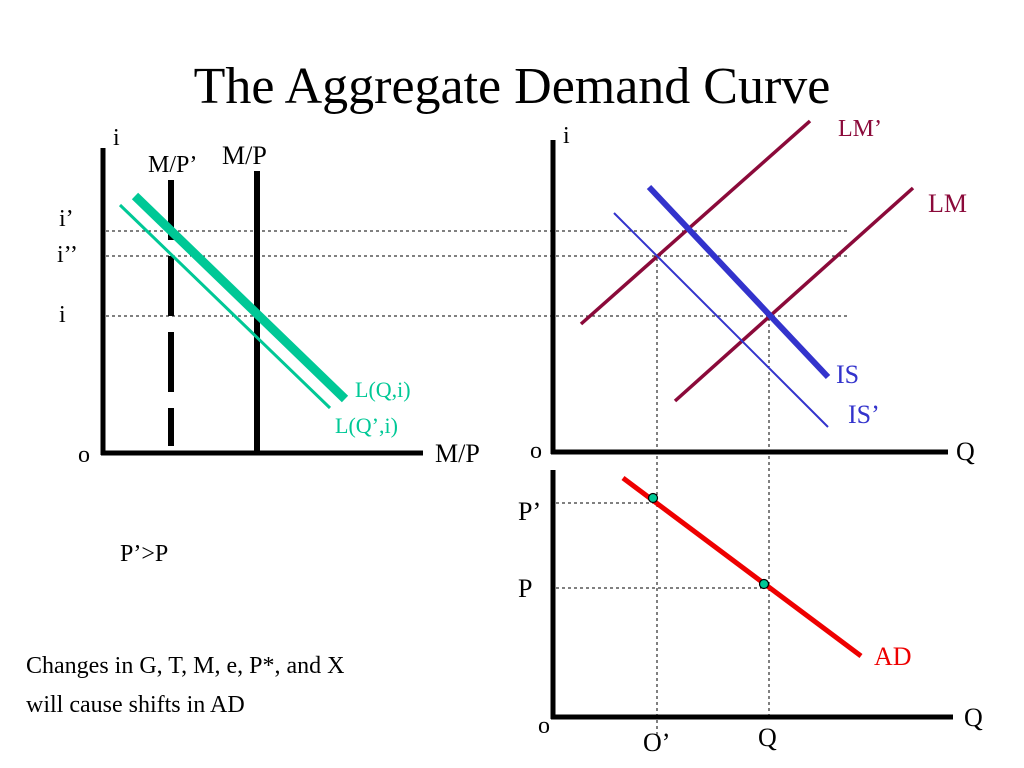 The width and height of the screenshot is (1024, 768). Describe the element at coordinates (742, 567) in the screenshot. I see `ad-curve` at that location.